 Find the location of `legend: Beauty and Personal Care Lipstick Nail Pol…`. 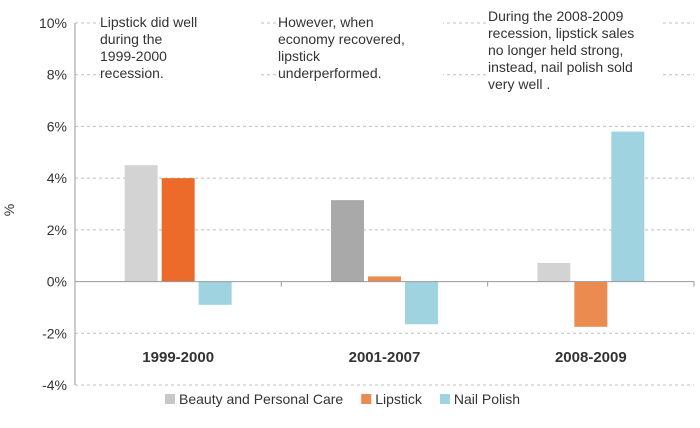

legend: Beauty and Personal Care Lipstick Nail Pol… is located at coordinates (342, 399).